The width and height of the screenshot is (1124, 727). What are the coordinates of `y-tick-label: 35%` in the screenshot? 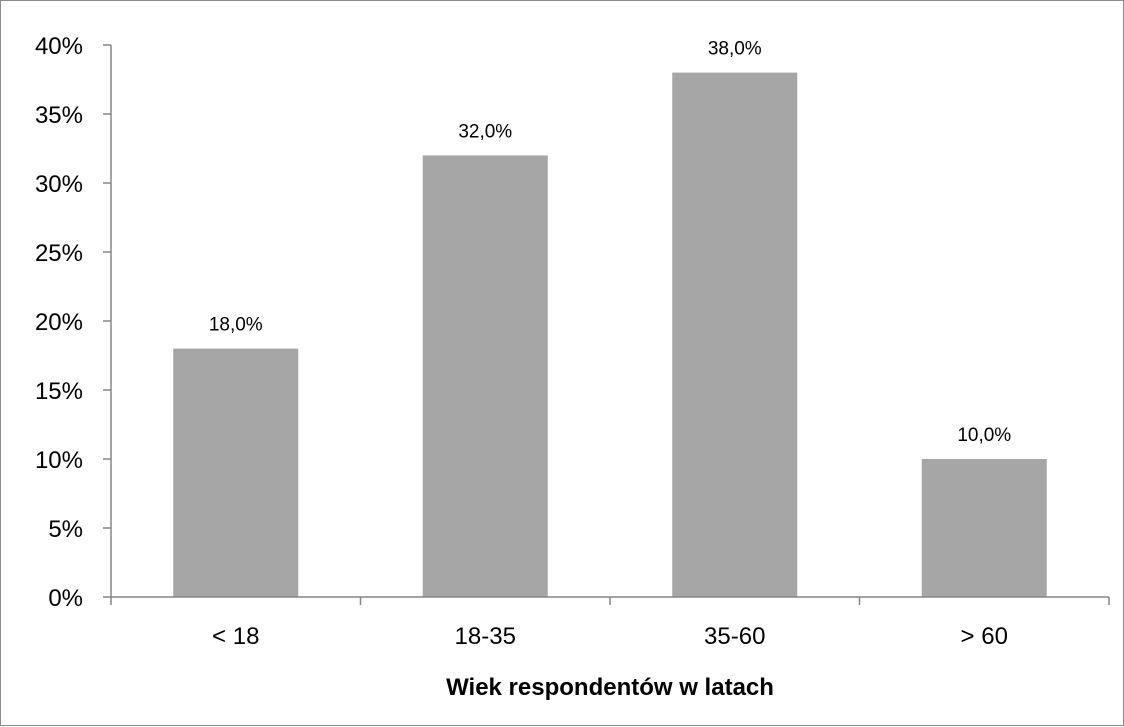 It's located at (59, 115).